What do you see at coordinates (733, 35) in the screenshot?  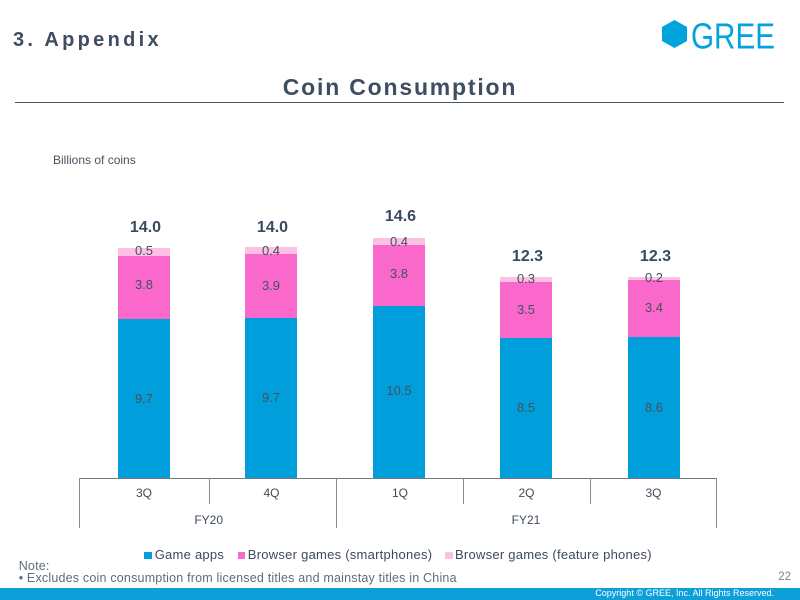 I see `svg-text: GREE` at bounding box center [733, 35].